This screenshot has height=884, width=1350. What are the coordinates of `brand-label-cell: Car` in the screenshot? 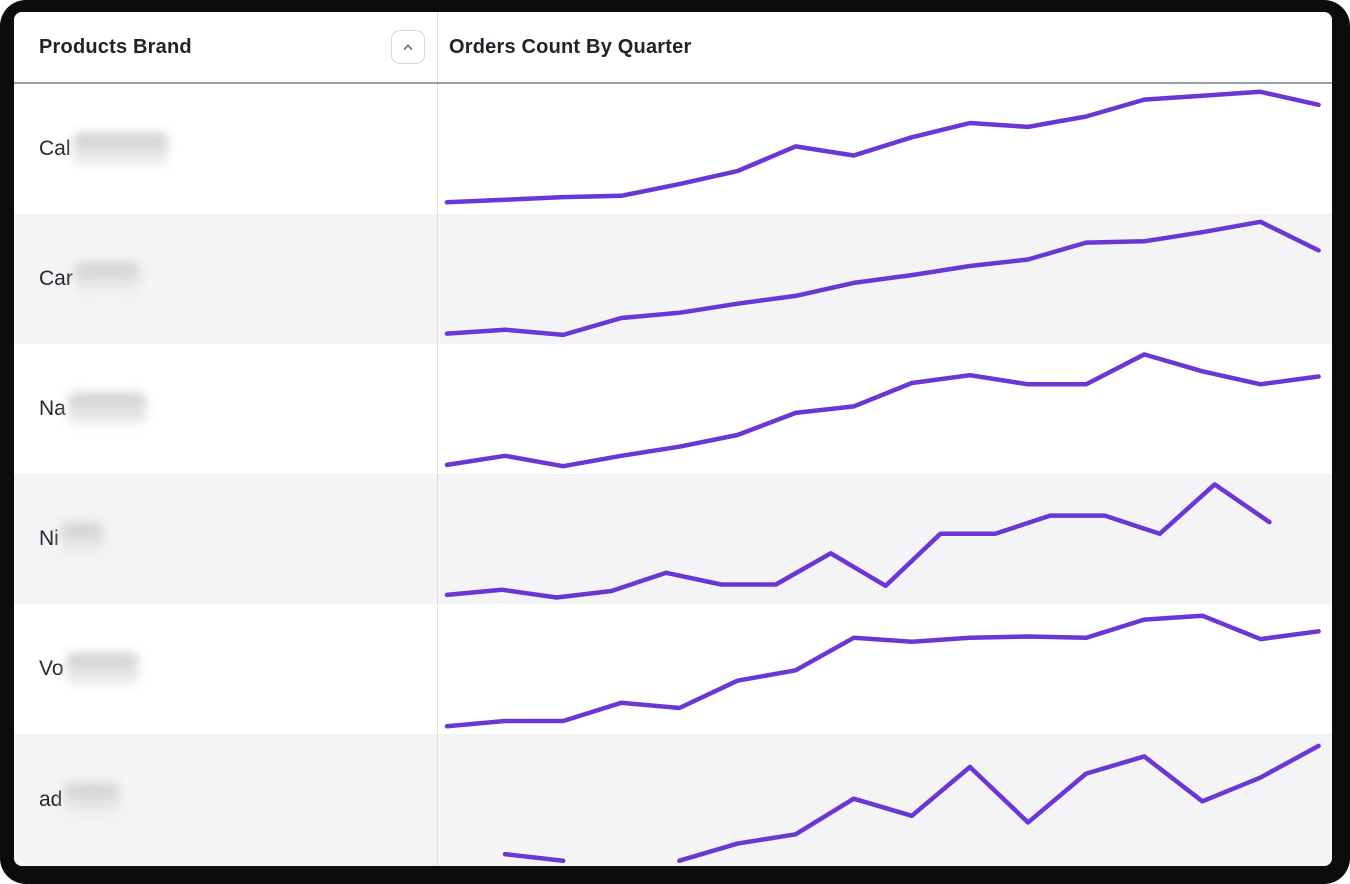 It's located at (226, 279).